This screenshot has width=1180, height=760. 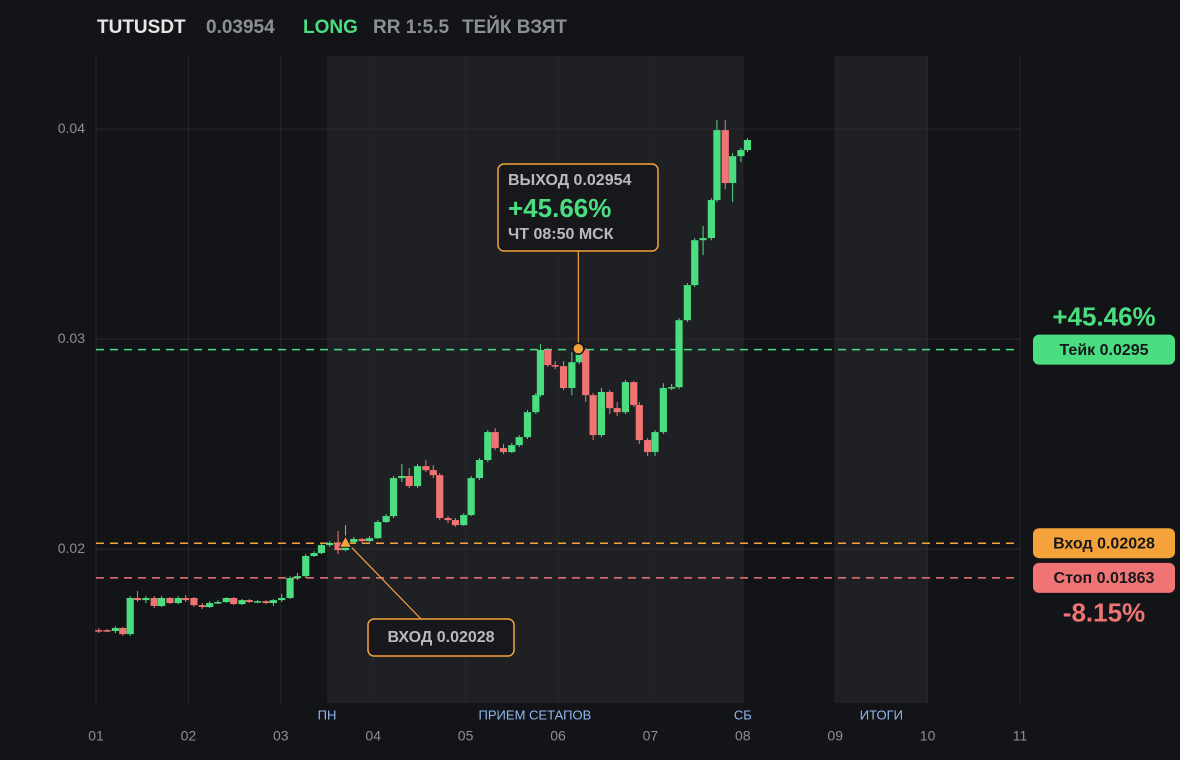 I want to click on x-tick-label: 06, so click(x=558, y=736).